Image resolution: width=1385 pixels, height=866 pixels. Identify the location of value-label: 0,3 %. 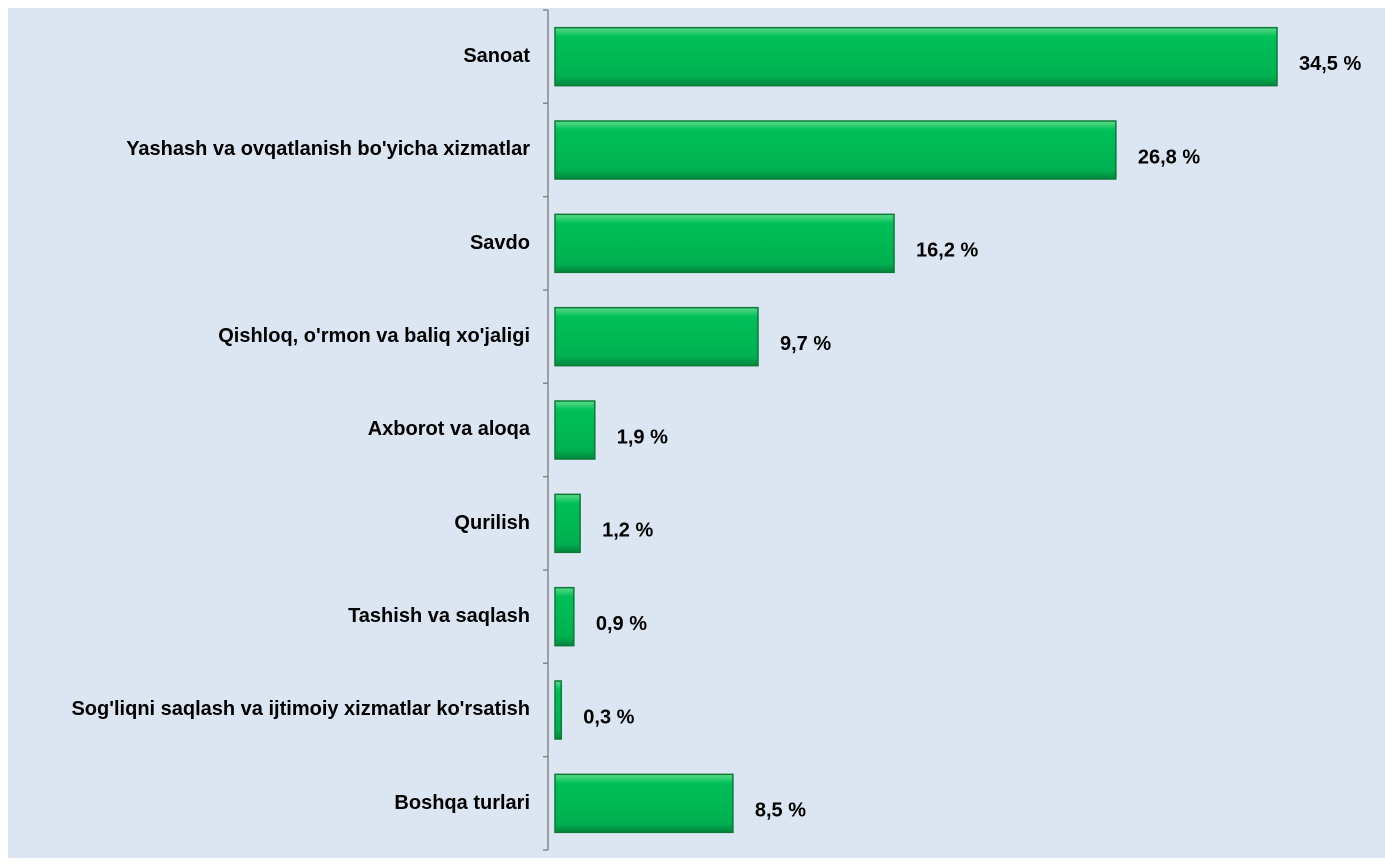
(608, 717).